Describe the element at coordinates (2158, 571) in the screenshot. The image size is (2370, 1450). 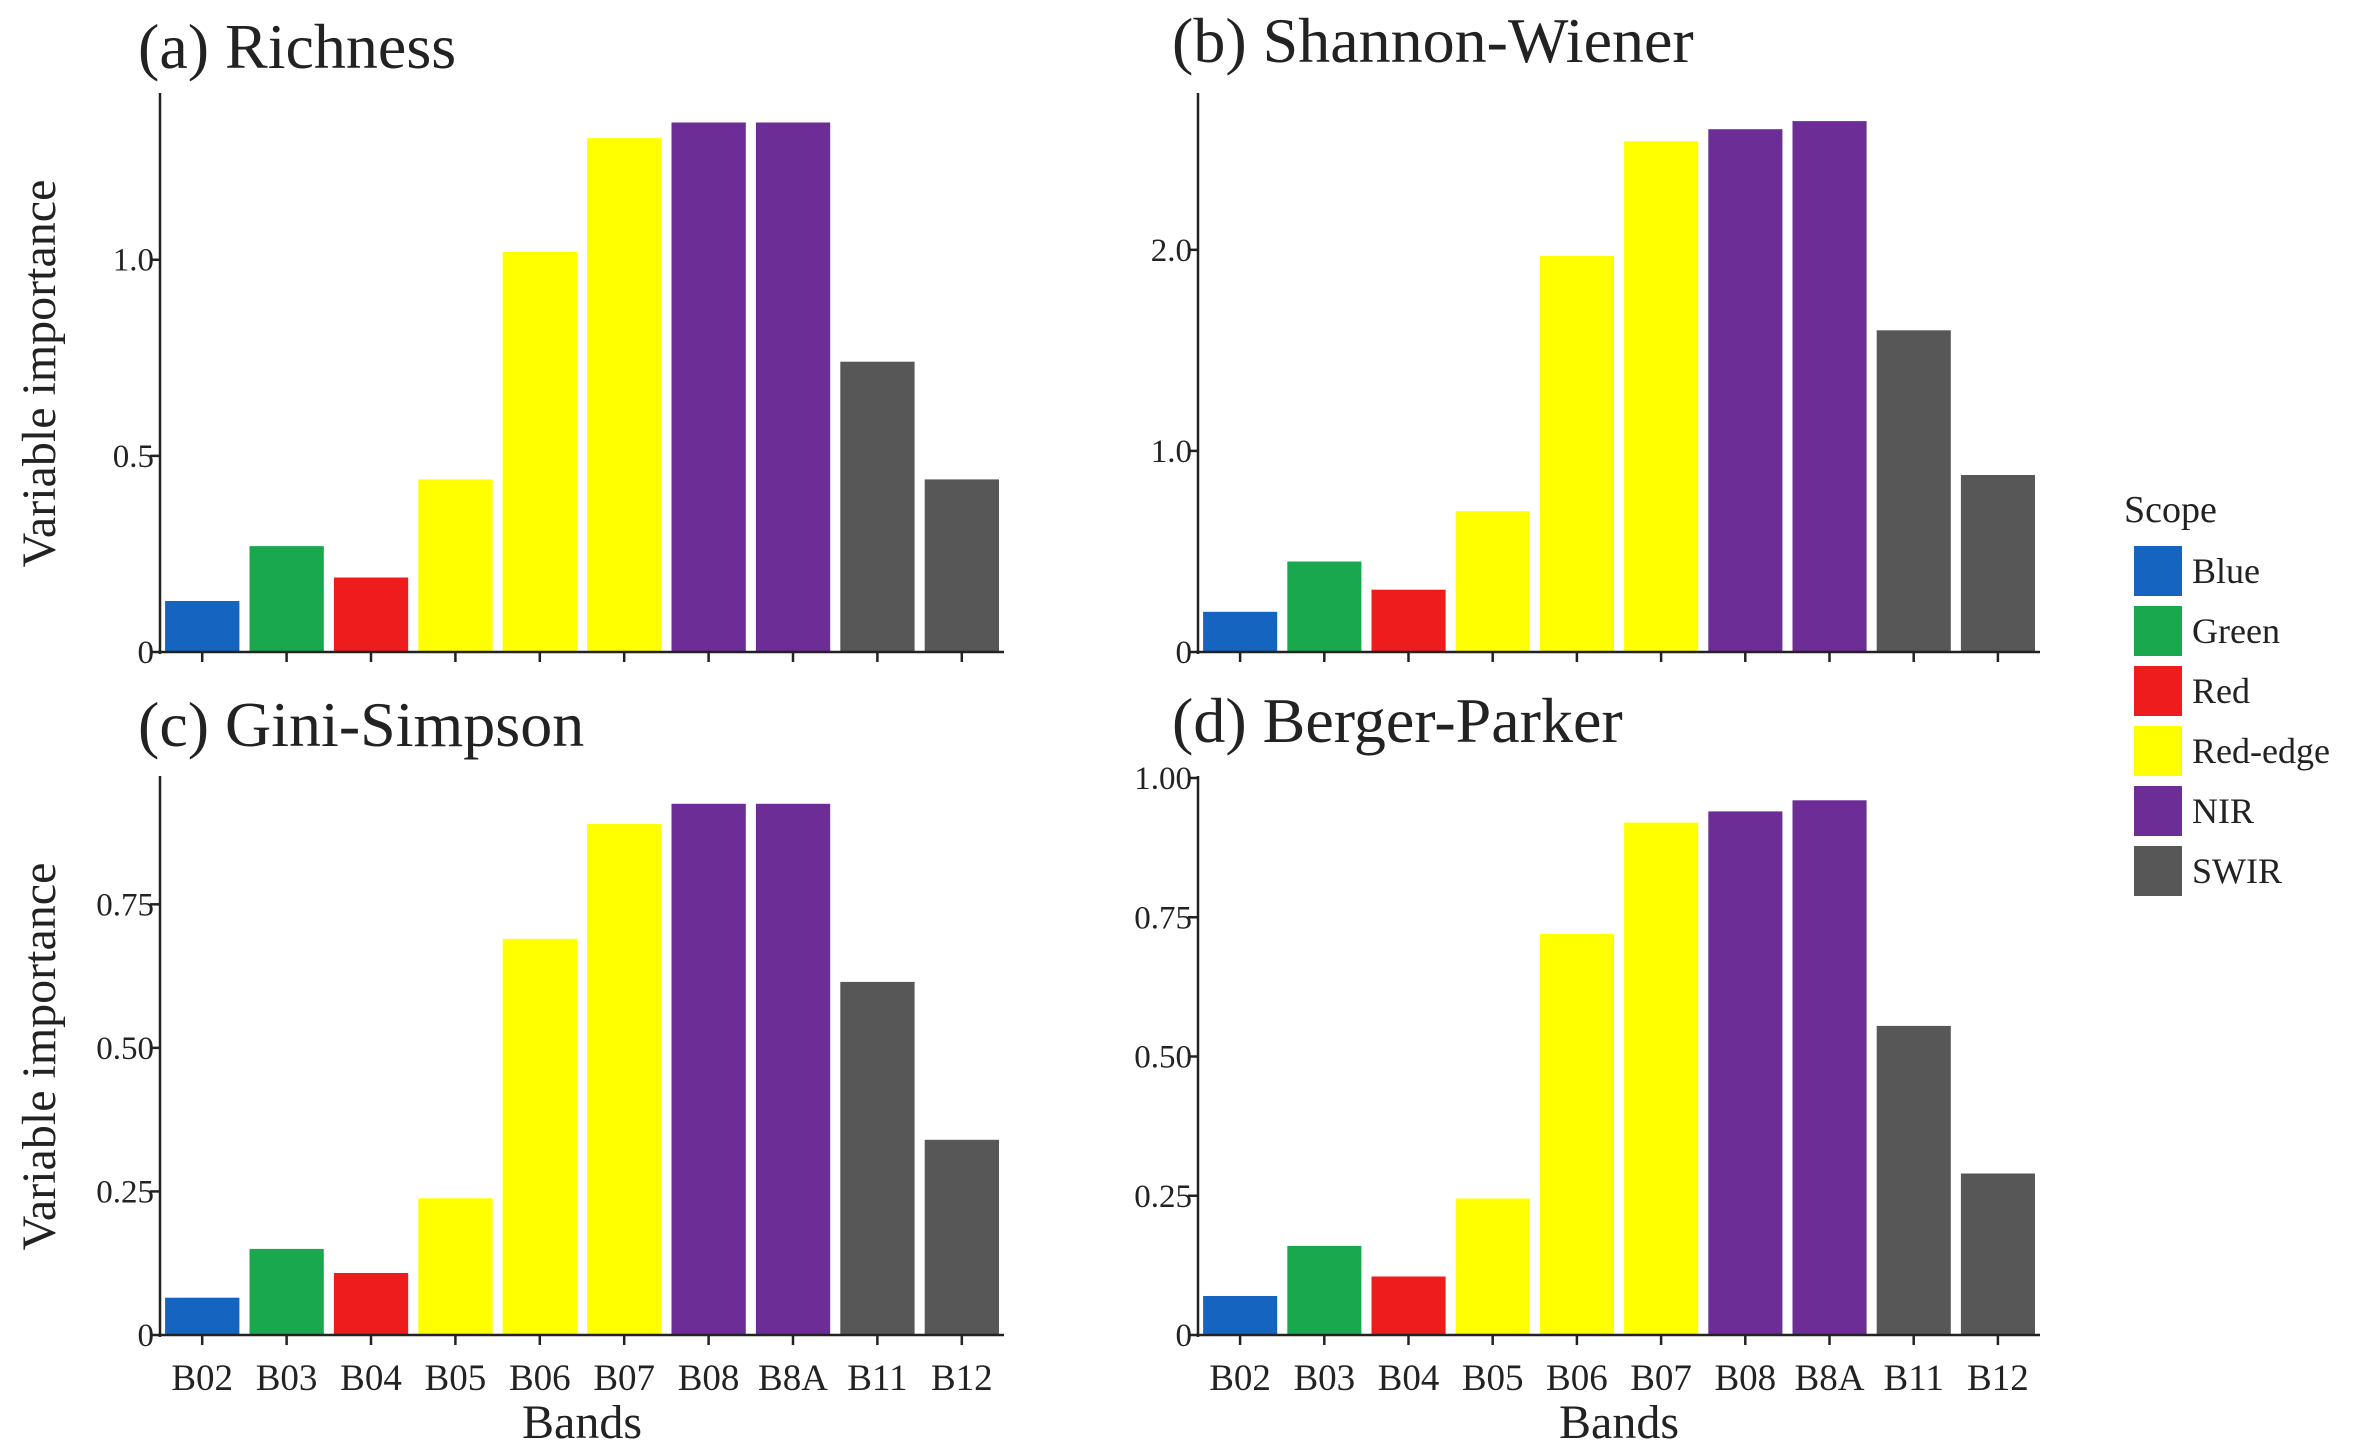
I see `legend-swatch-blue` at that location.